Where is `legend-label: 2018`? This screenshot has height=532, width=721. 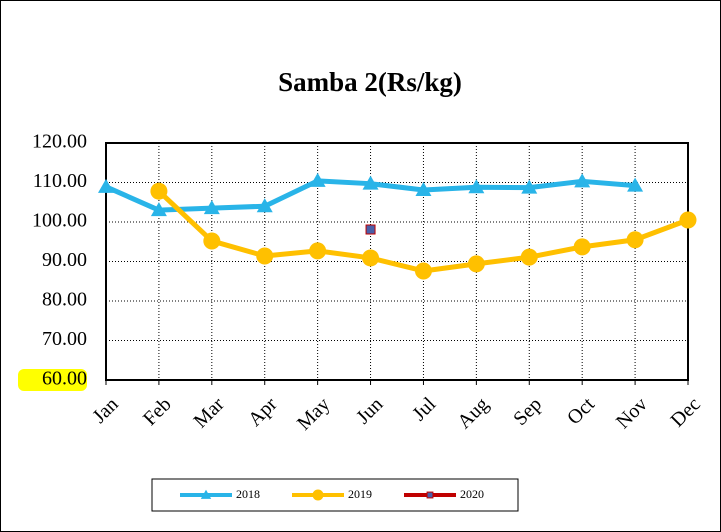
legend-label: 2018 is located at coordinates (248, 494).